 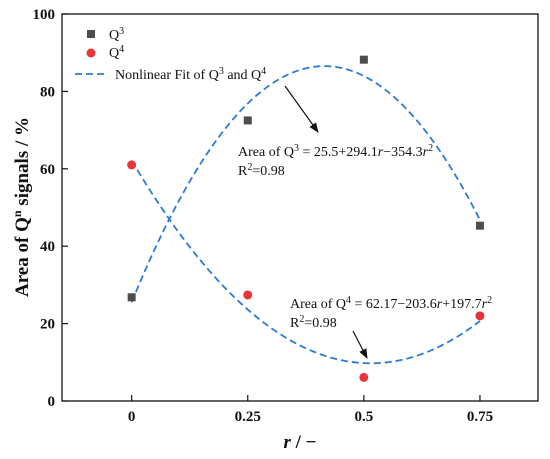 I want to click on q4-annotation-arrow, so click(x=360, y=344).